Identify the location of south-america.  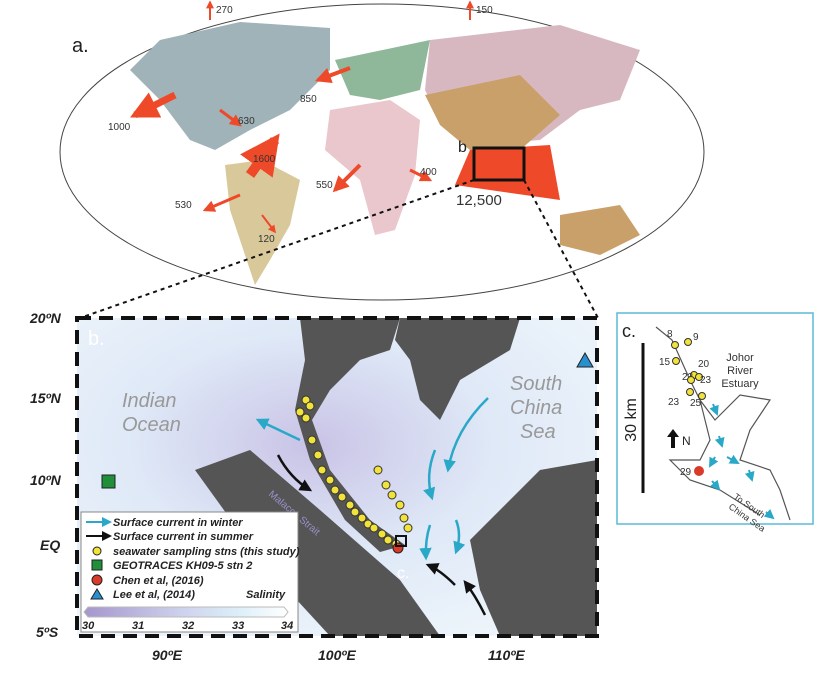
(262, 222).